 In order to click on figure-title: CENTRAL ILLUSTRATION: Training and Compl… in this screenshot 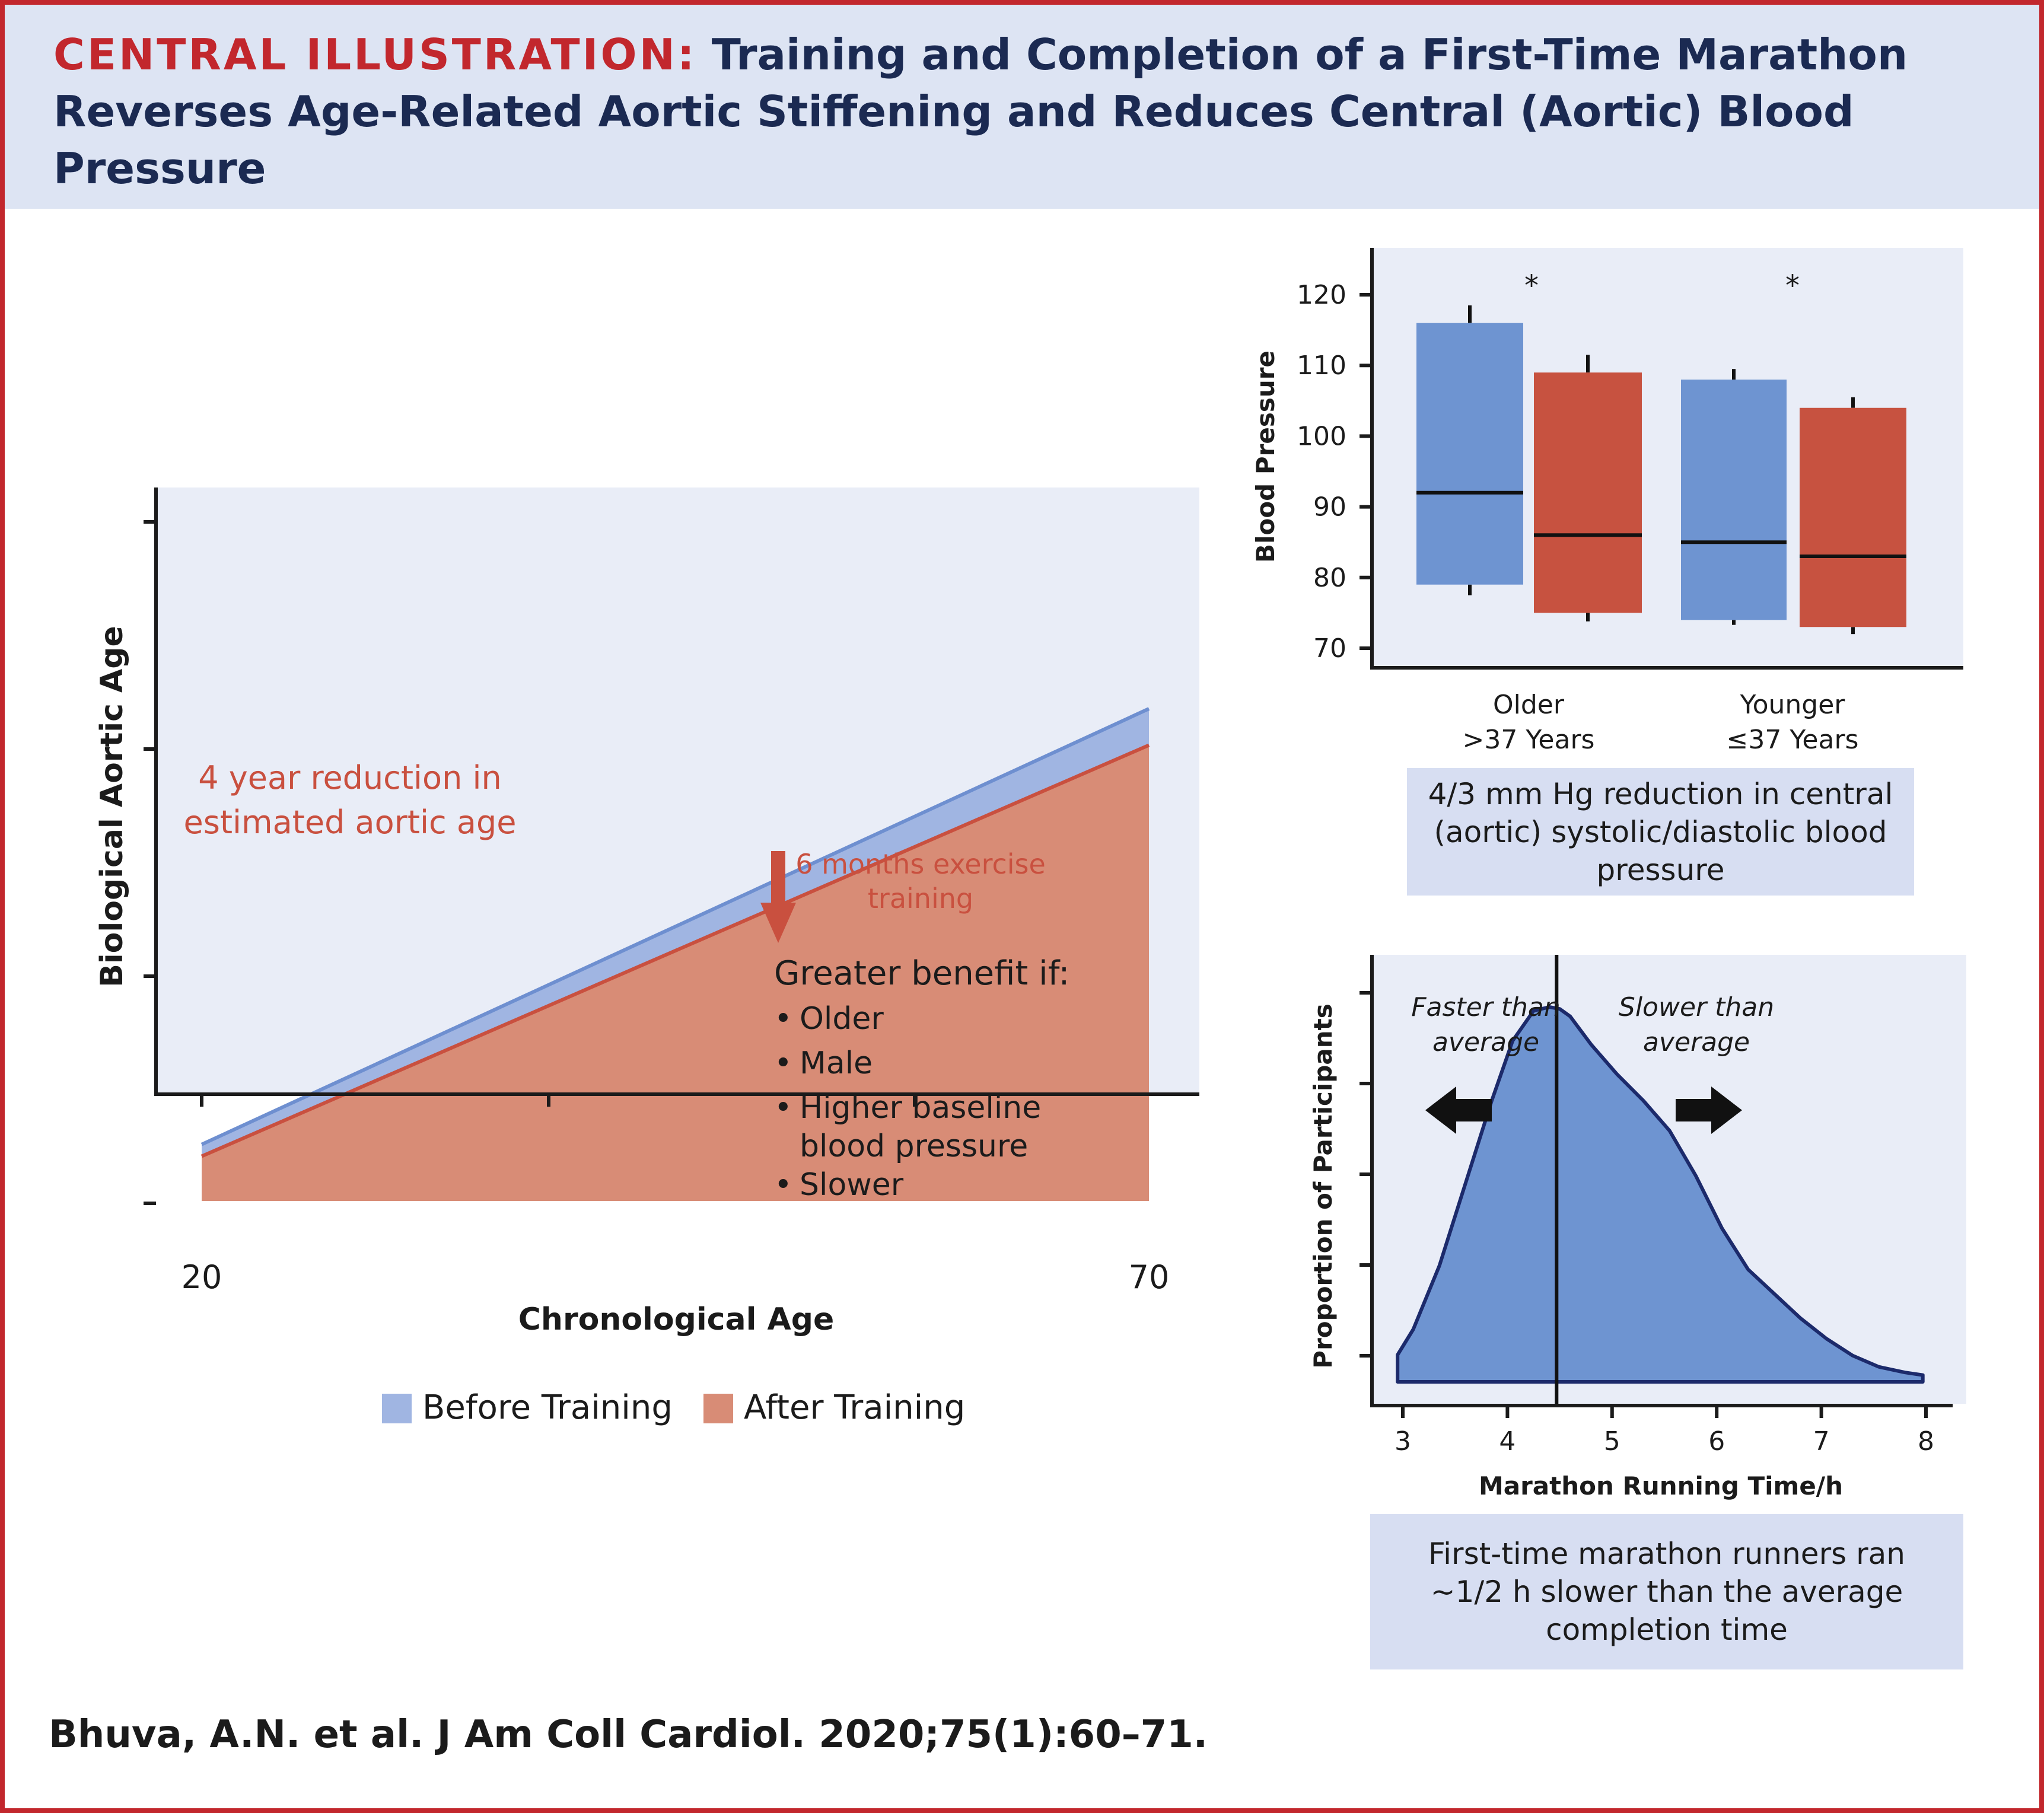, I will do `click(1032, 111)`.